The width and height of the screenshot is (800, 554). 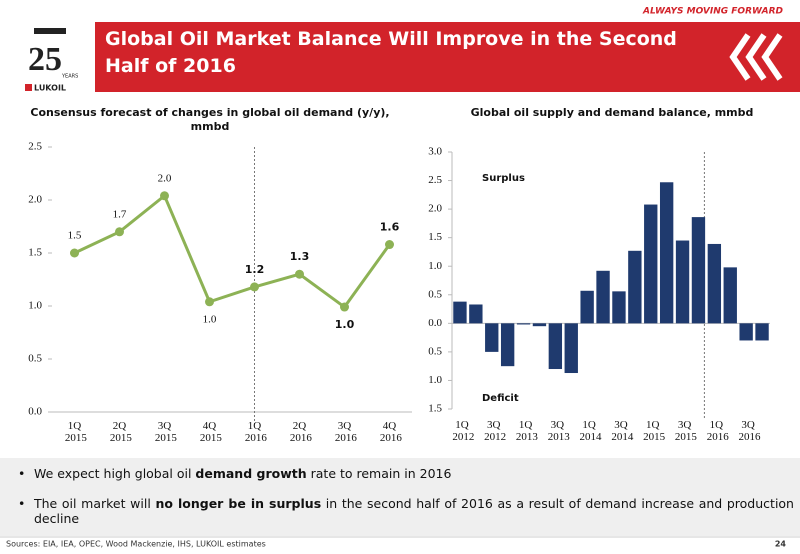 What do you see at coordinates (589, 431) in the screenshot?
I see `x-tick-label: 1Q 2014` at bounding box center [589, 431].